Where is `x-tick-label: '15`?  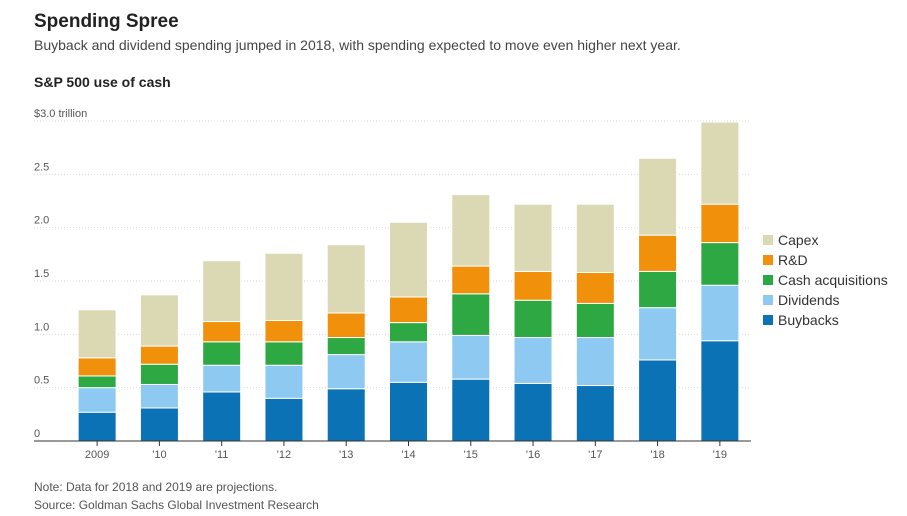 x-tick-label: '15 is located at coordinates (471, 455).